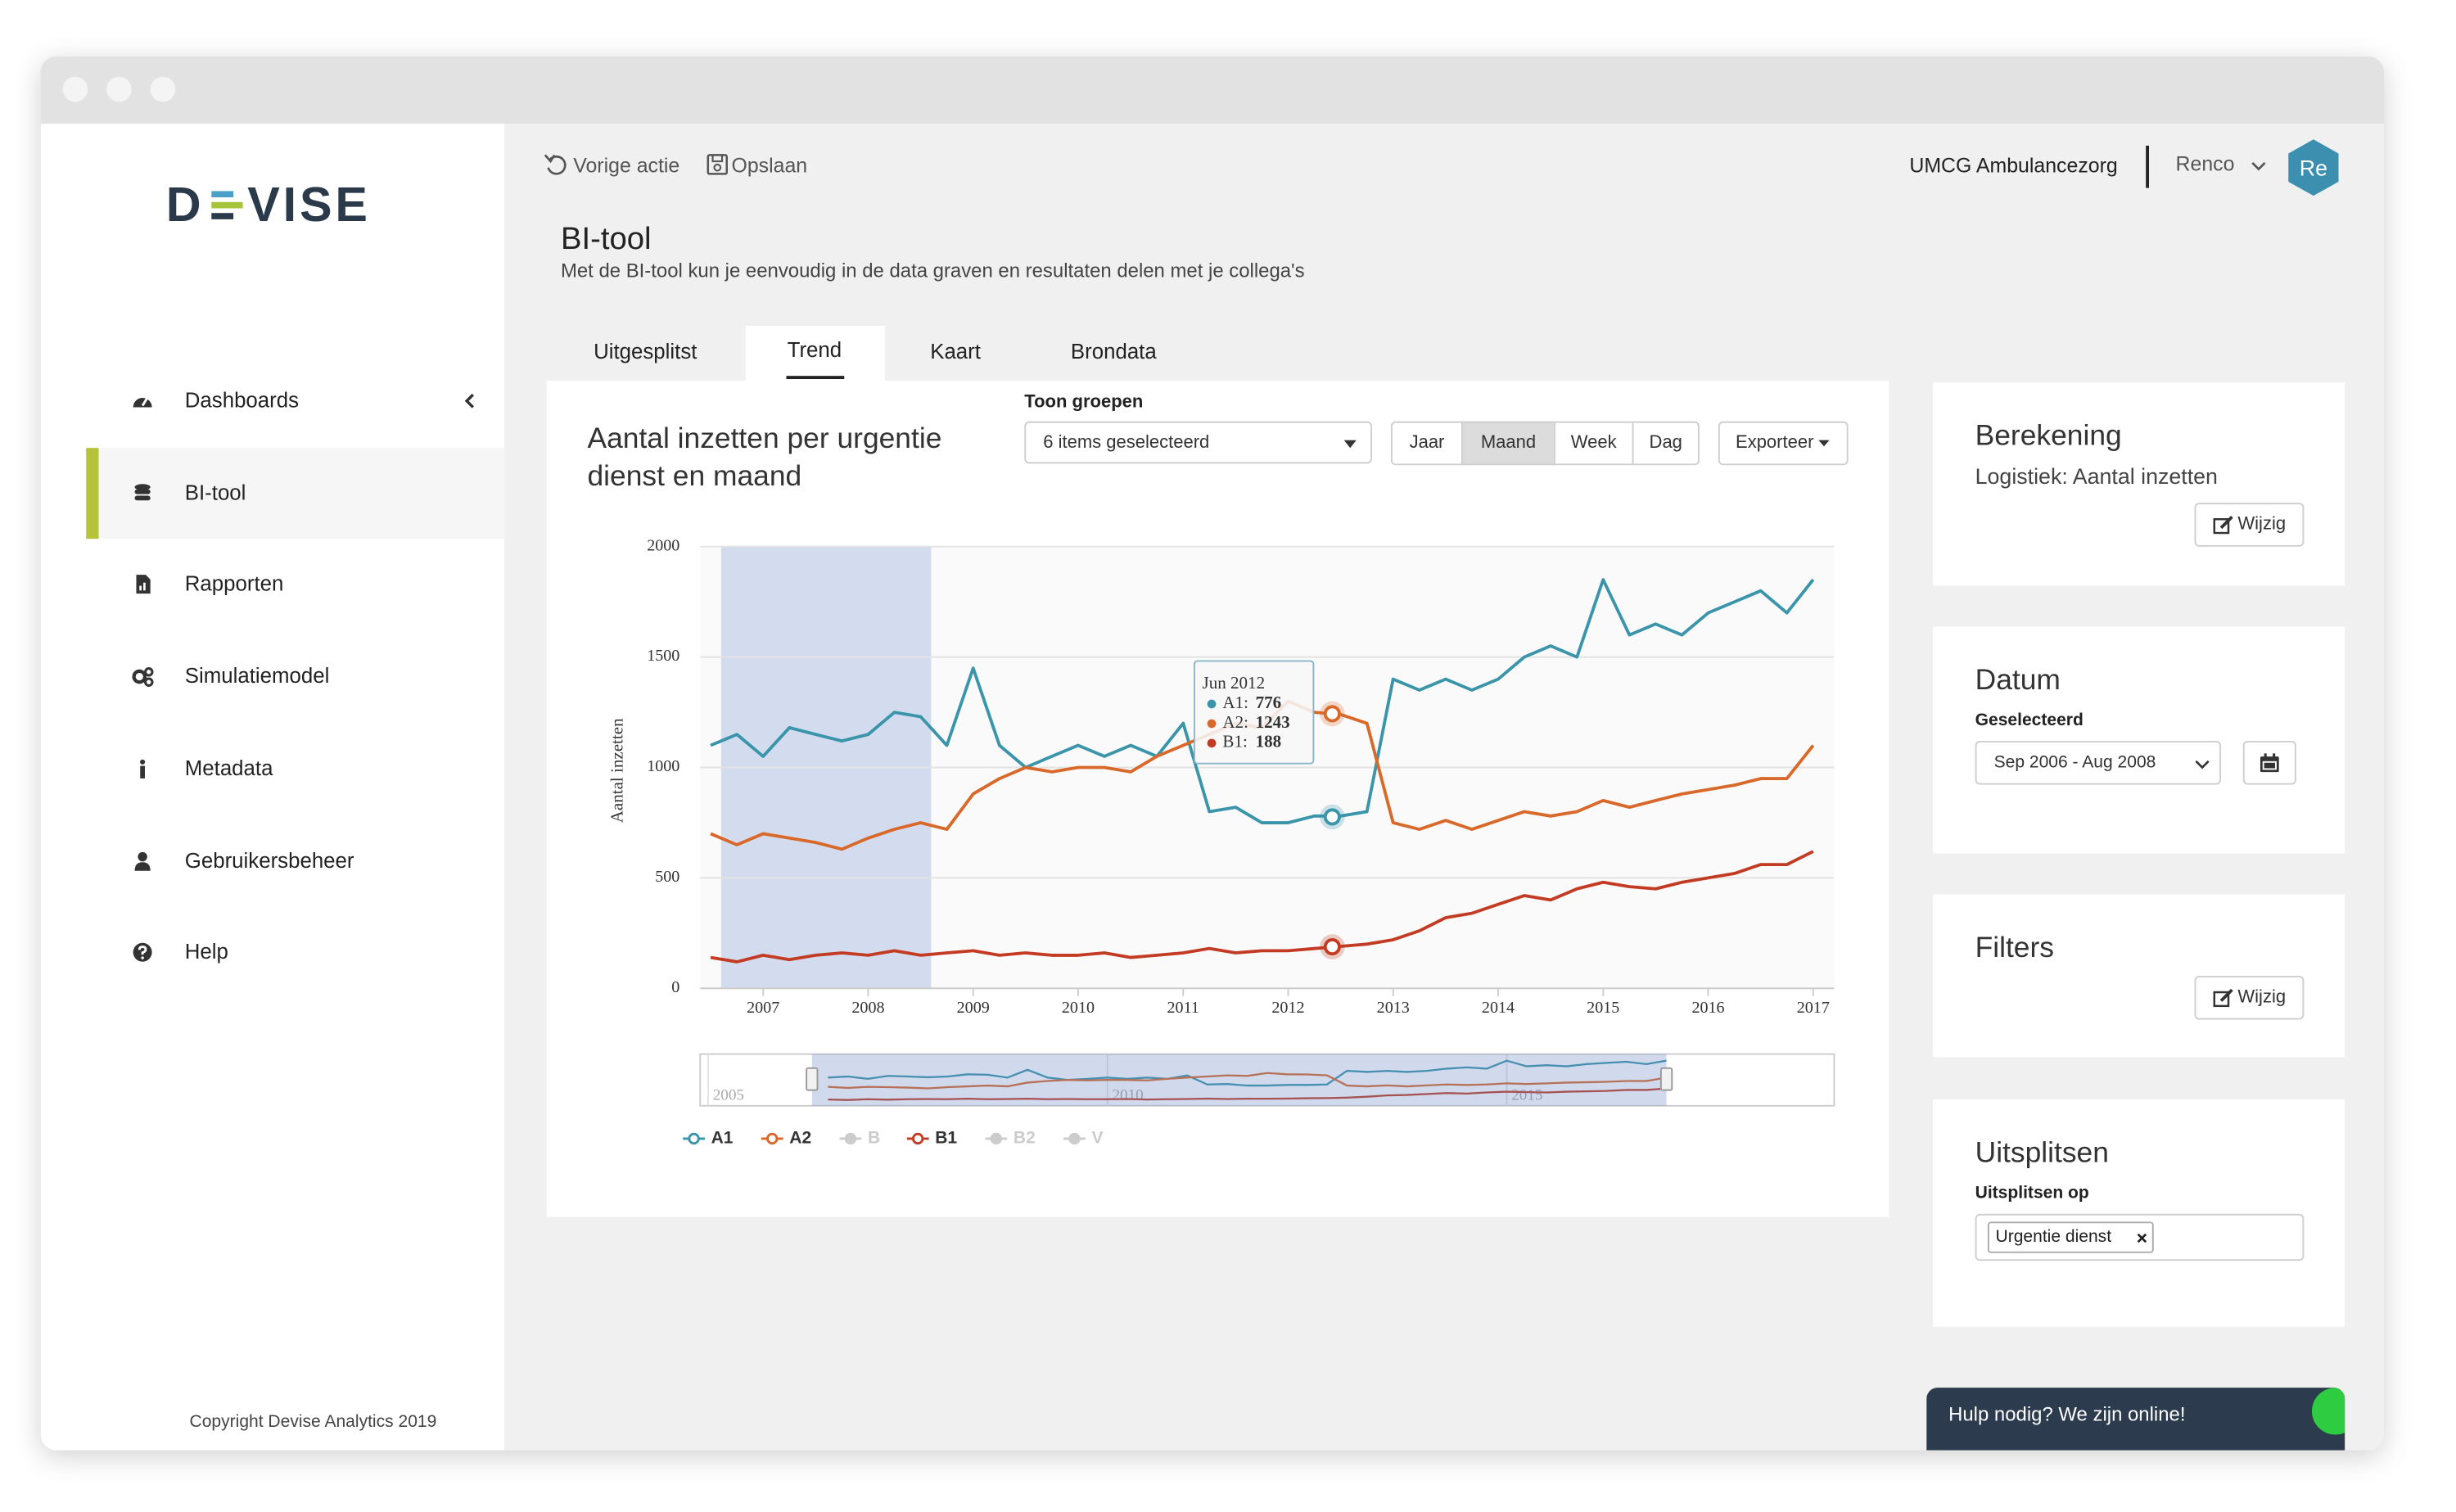  What do you see at coordinates (1098, 1138) in the screenshot?
I see `legend-item: V` at bounding box center [1098, 1138].